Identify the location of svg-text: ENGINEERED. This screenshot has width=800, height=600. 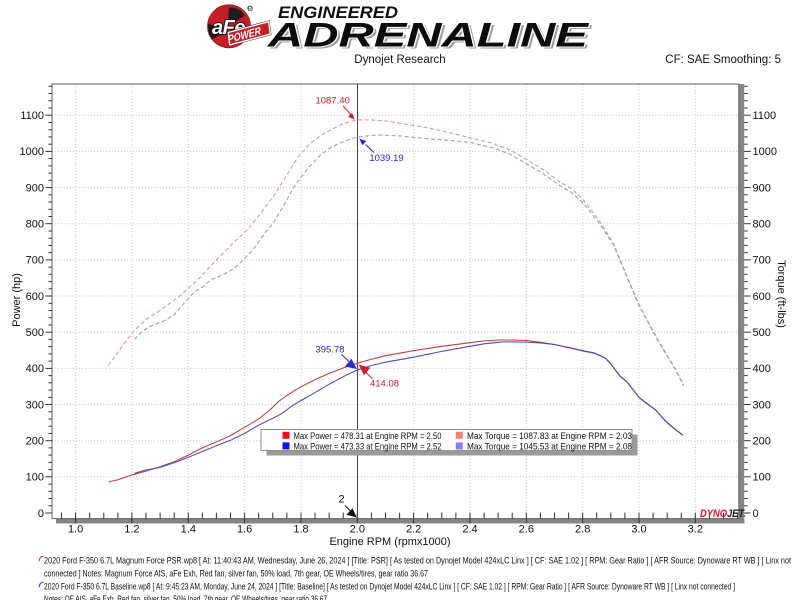
(338, 13).